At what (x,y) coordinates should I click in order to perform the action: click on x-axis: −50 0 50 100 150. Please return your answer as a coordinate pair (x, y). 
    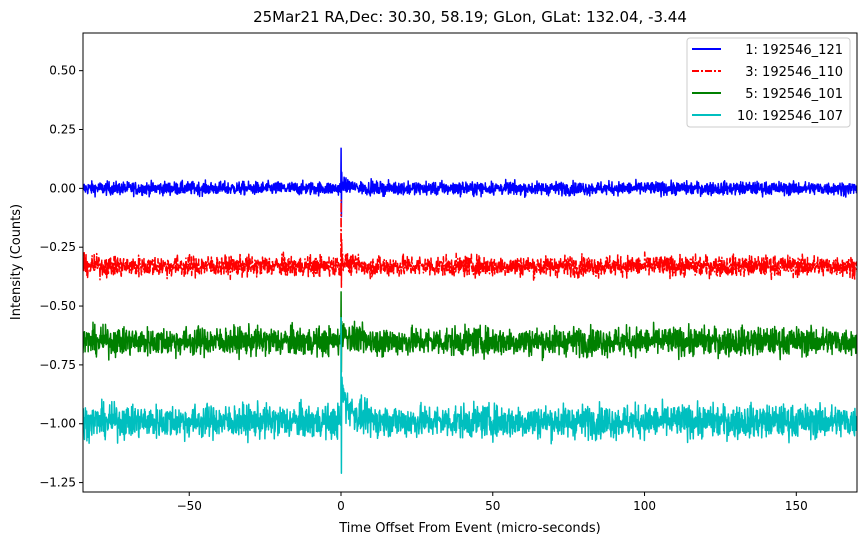
    Looking at the image, I should click on (492, 502).